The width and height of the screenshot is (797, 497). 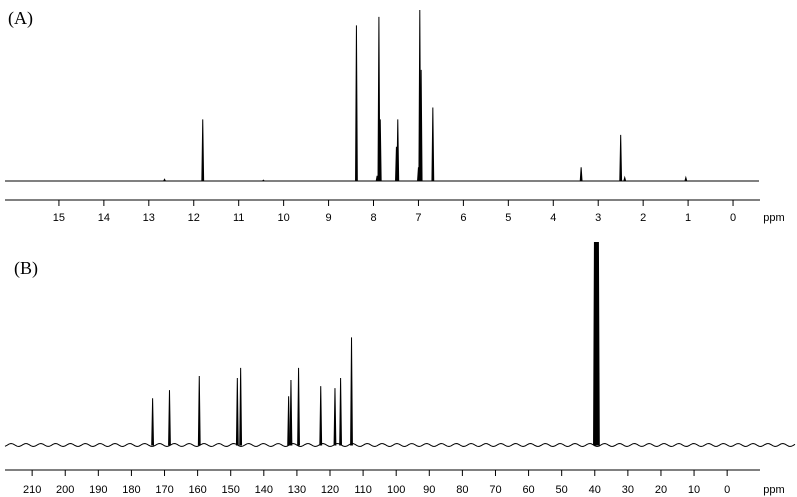 What do you see at coordinates (429, 490) in the screenshot?
I see `x-tick-label: 90` at bounding box center [429, 490].